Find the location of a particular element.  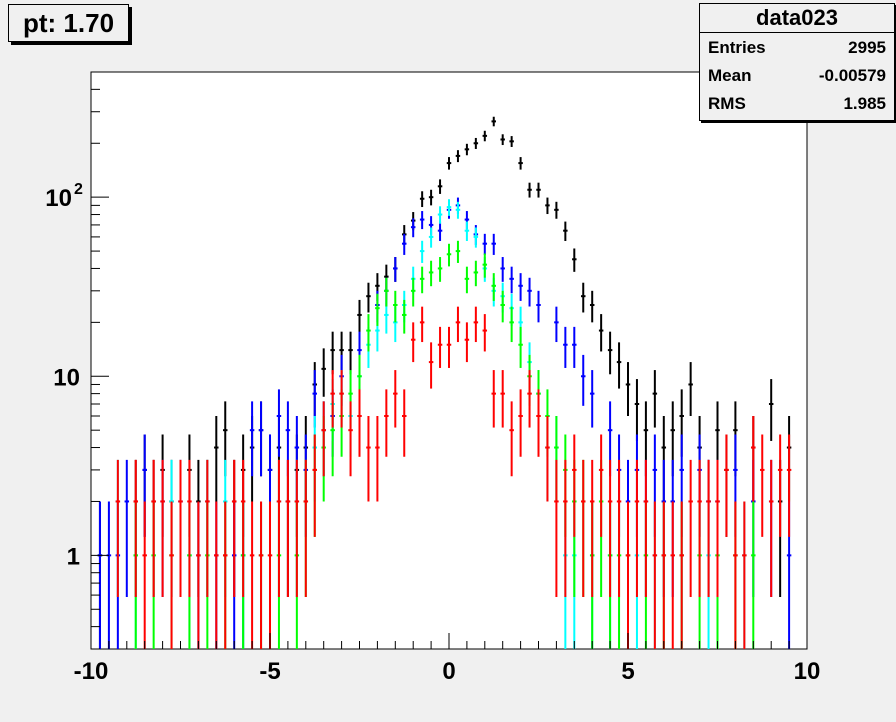

x-tick-label: -5 is located at coordinates (269, 671).